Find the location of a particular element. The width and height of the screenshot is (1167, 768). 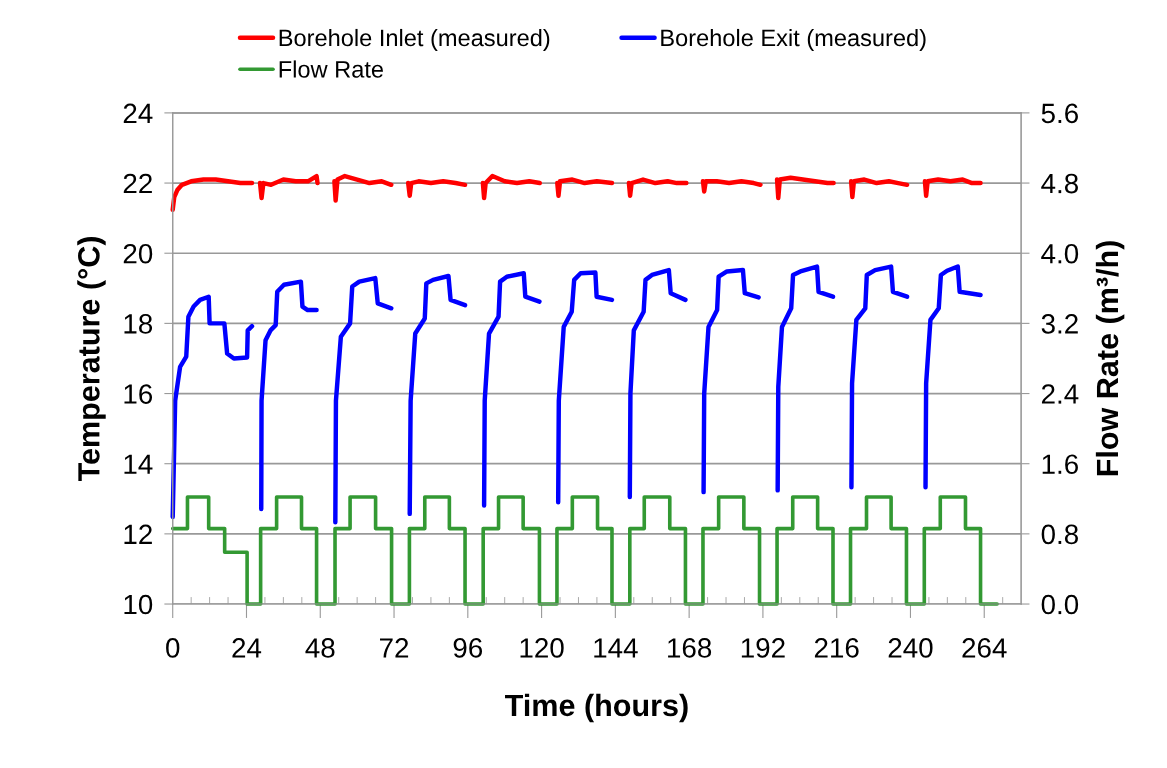

y2-tick-label: 2.4 is located at coordinates (1060, 394).